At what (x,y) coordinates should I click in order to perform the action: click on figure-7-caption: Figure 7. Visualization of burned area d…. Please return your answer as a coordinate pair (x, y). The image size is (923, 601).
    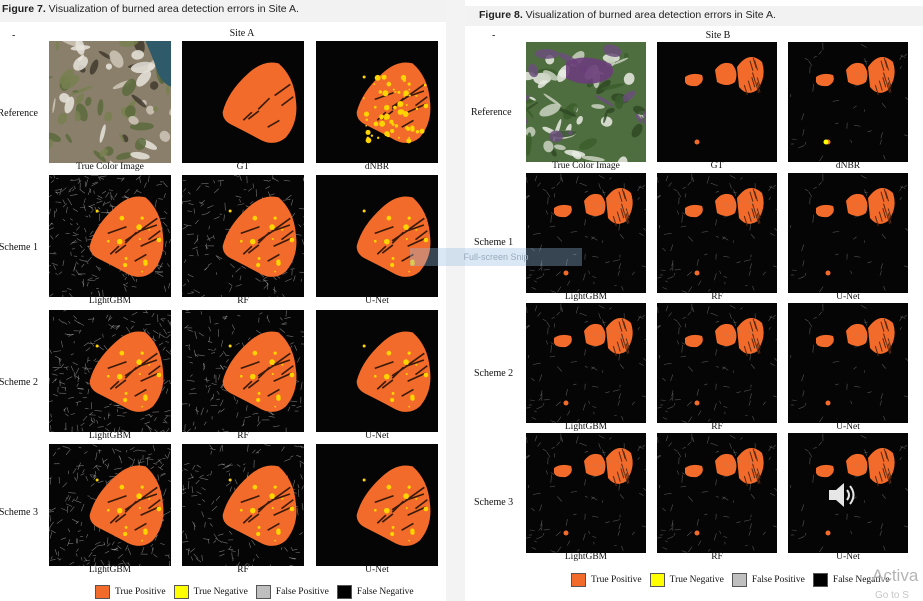
    Looking at the image, I should click on (223, 11).